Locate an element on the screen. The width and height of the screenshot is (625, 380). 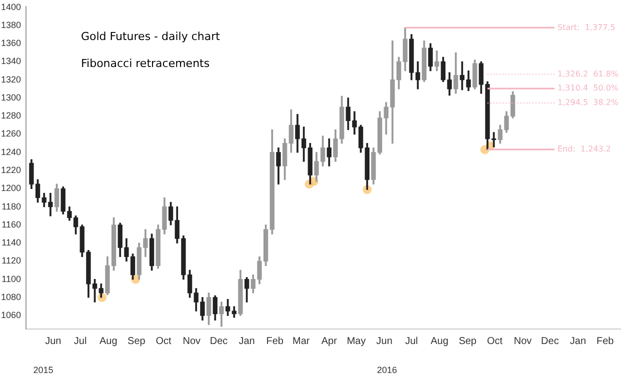
x-tick-label: Mar is located at coordinates (301, 341).